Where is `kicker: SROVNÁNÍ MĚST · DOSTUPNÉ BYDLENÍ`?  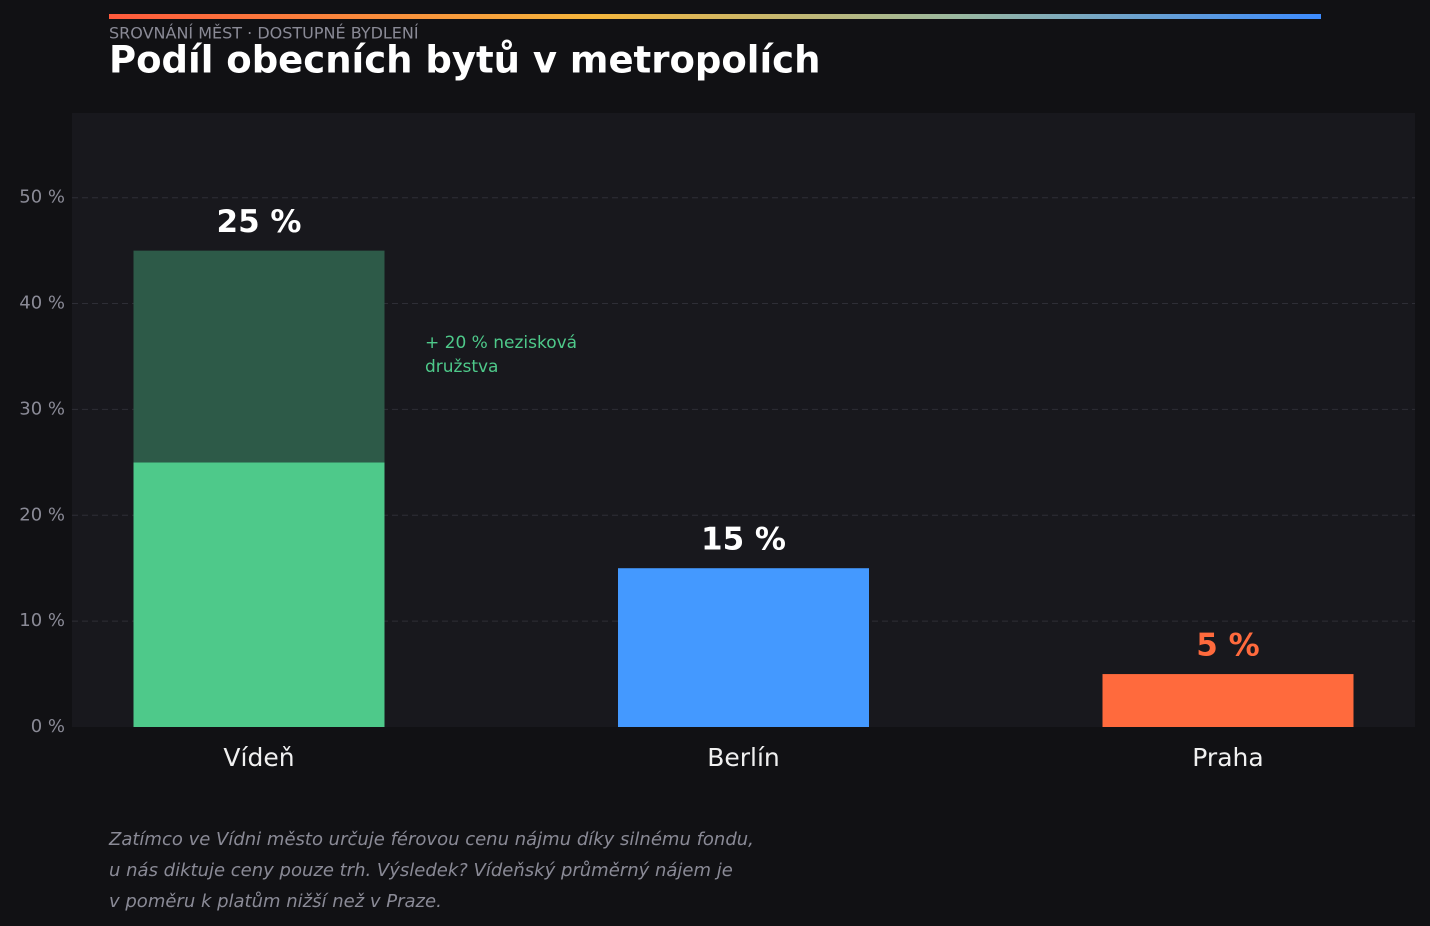
kicker: SROVNÁNÍ MĚST · DOSTUPNÉ BYDLENÍ is located at coordinates (264, 33).